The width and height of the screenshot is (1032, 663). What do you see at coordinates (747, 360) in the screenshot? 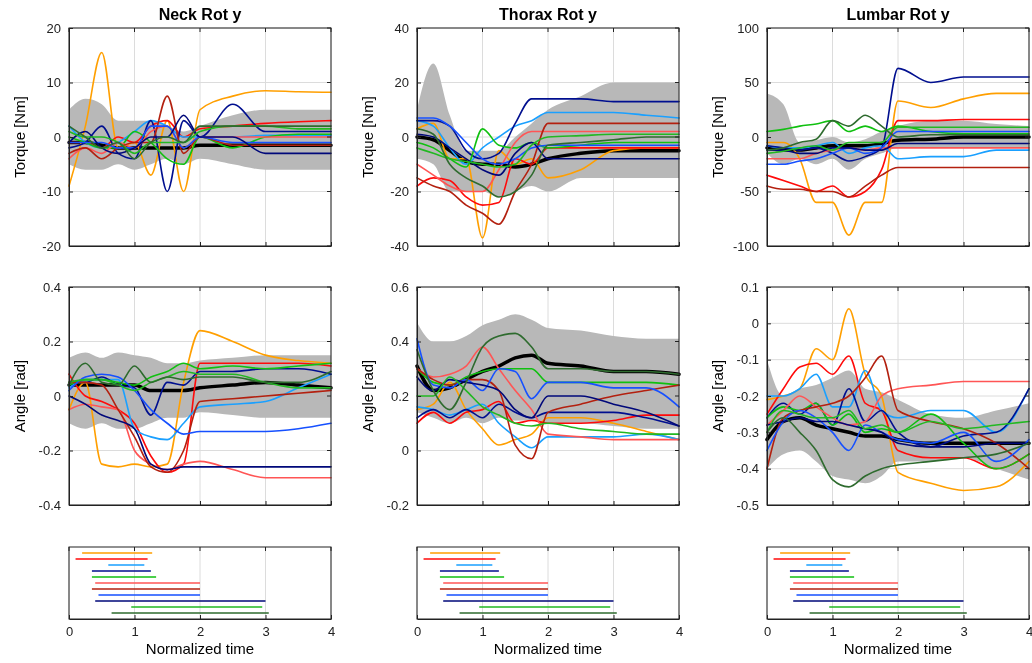
I see `y-tick-label: -0.1` at bounding box center [747, 360].